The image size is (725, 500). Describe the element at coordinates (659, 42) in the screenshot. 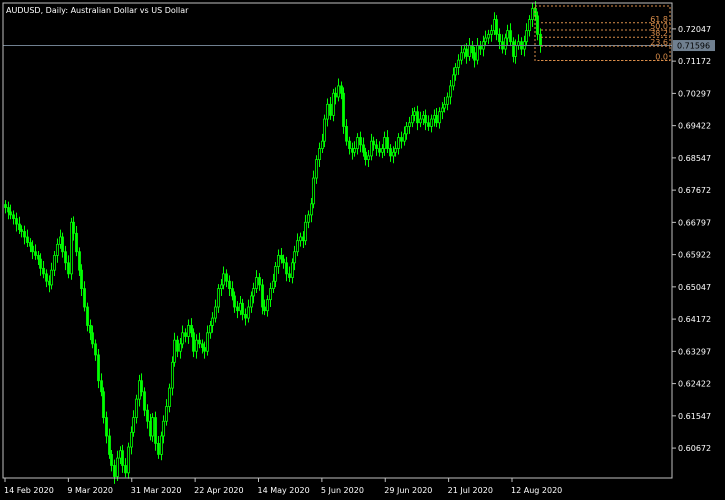

I see `fib-level-label: 23.6` at that location.